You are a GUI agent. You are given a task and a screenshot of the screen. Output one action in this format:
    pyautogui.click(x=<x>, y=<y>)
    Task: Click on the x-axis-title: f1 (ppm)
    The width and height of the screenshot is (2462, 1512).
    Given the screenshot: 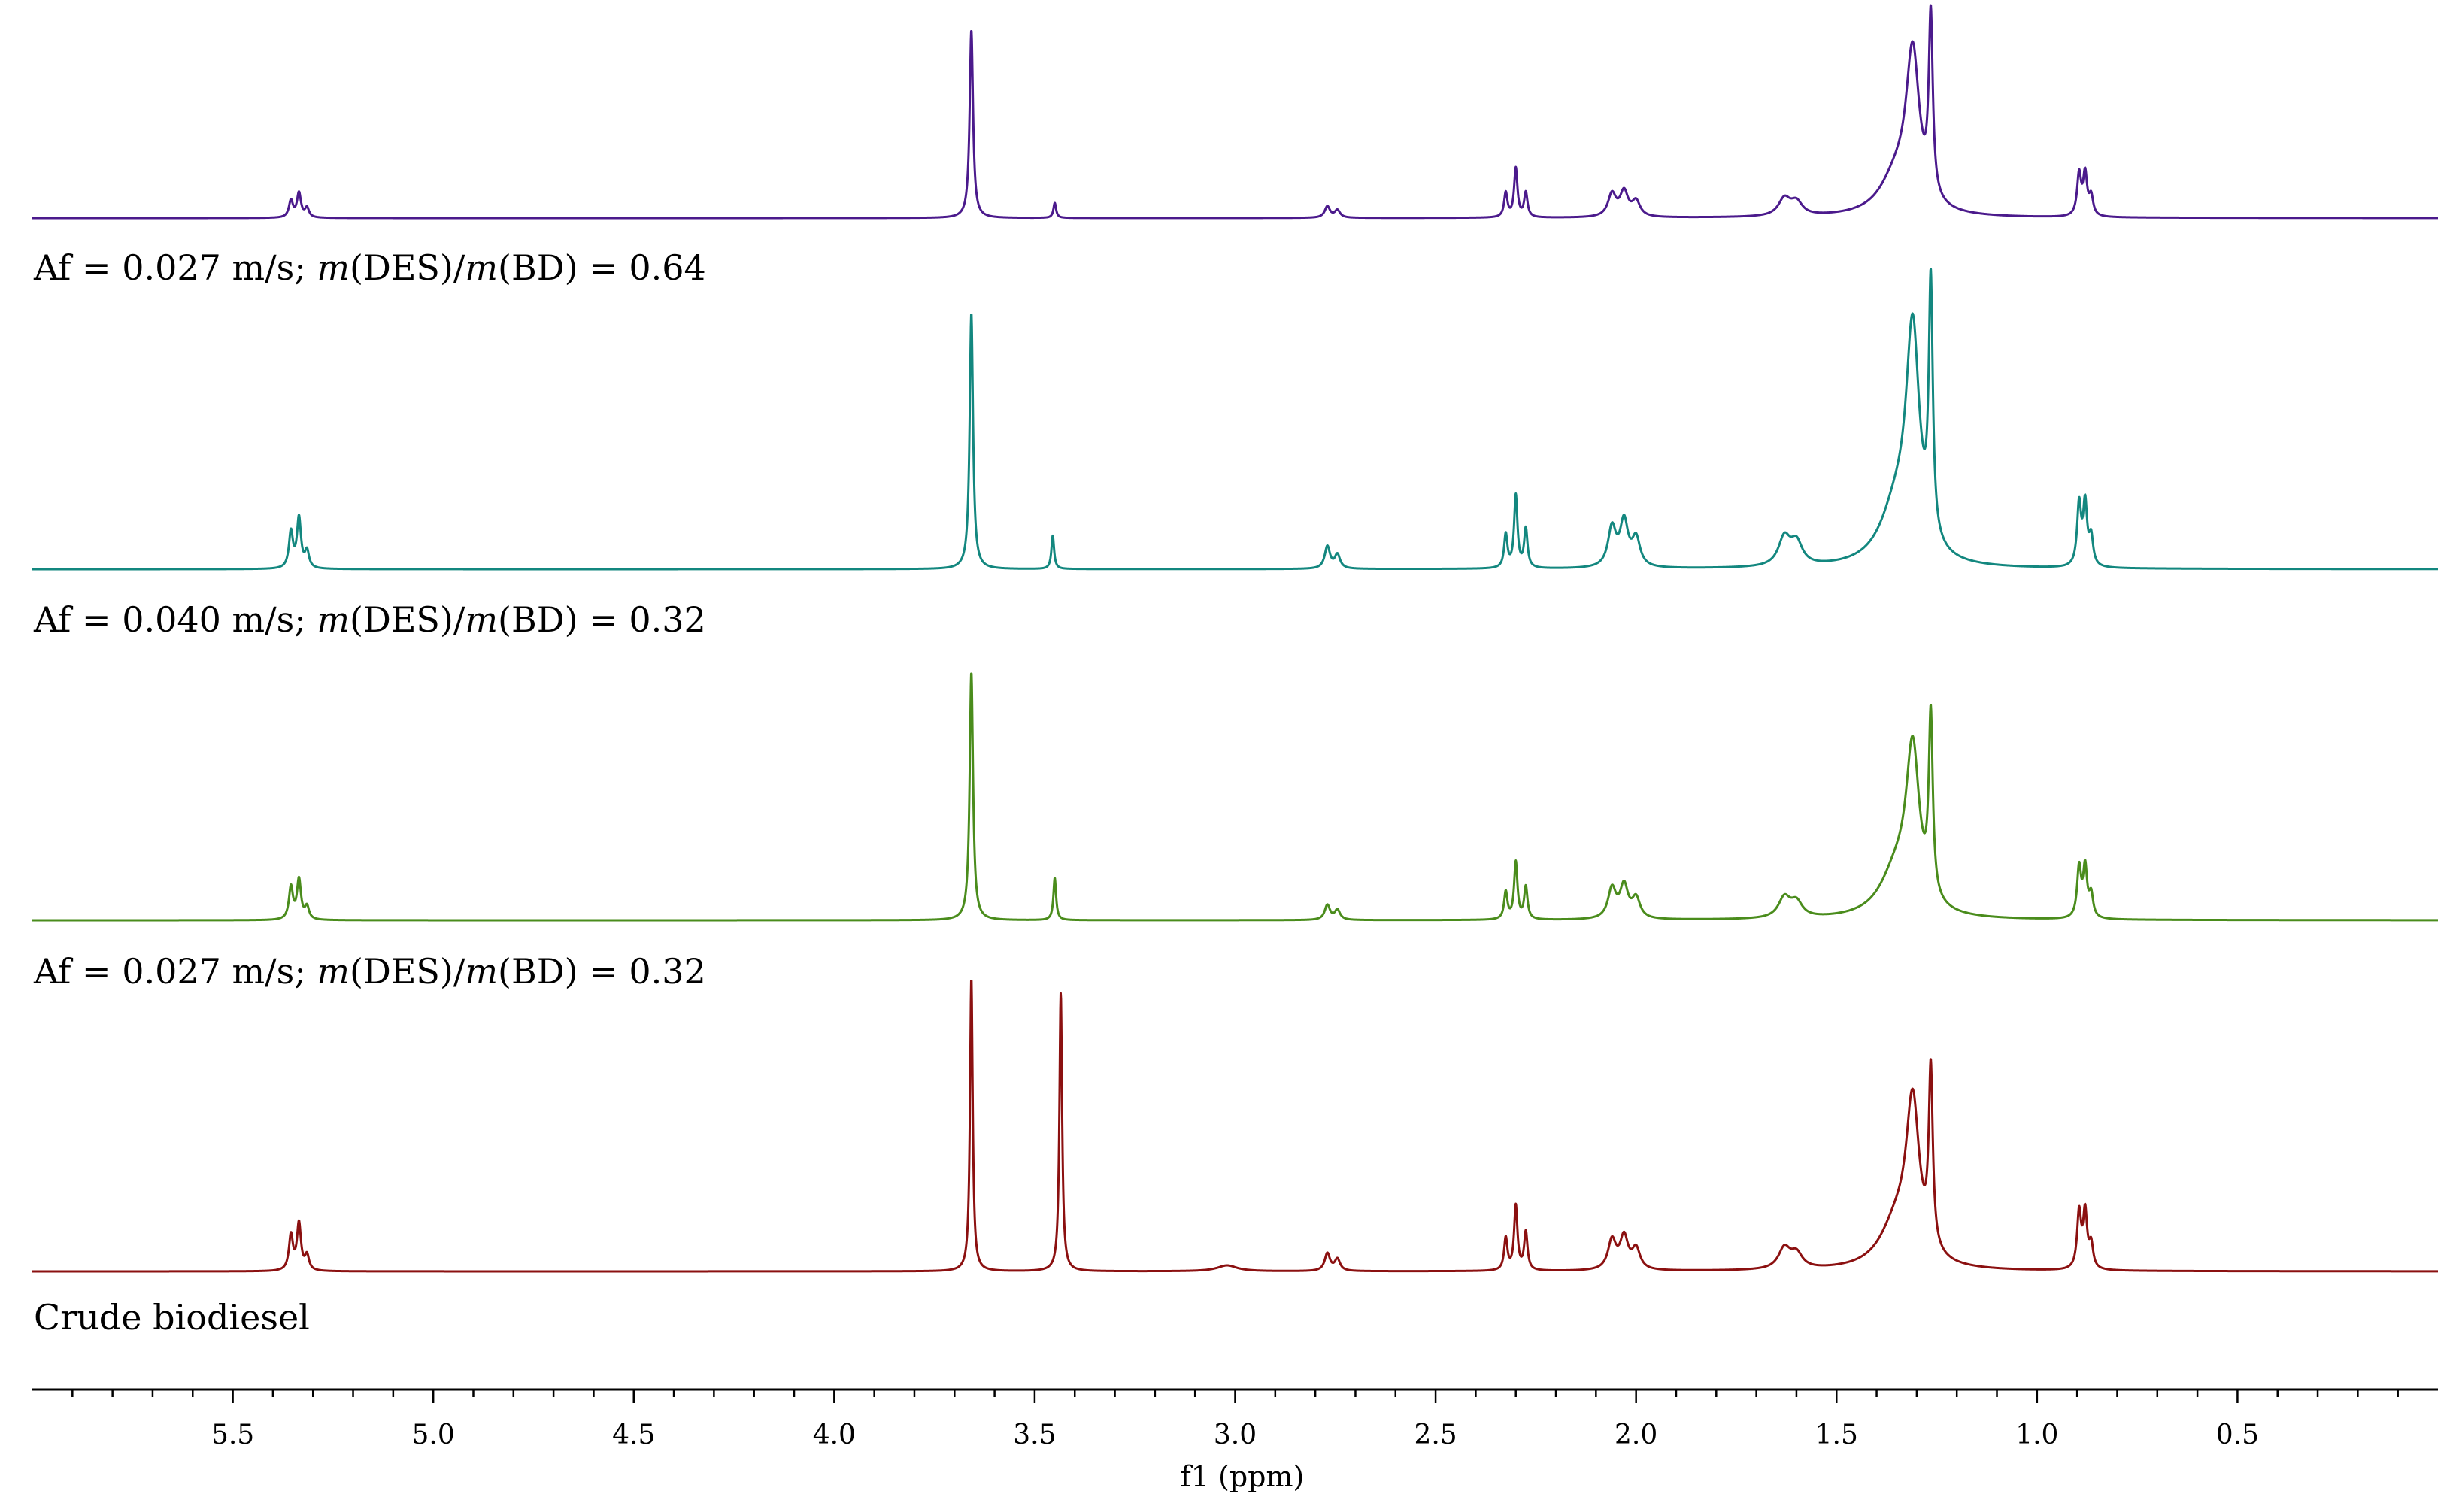 What is the action you would take?
    pyautogui.click(x=1243, y=1477)
    